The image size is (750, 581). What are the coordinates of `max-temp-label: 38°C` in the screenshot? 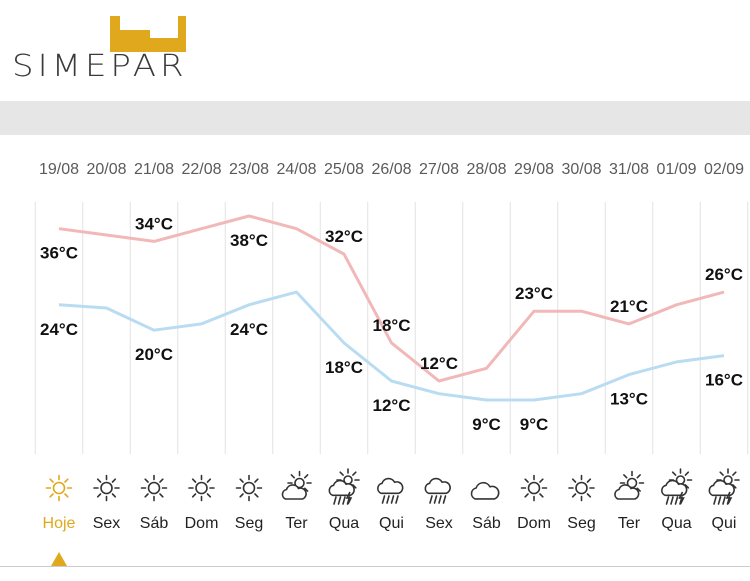 It's located at (249, 240).